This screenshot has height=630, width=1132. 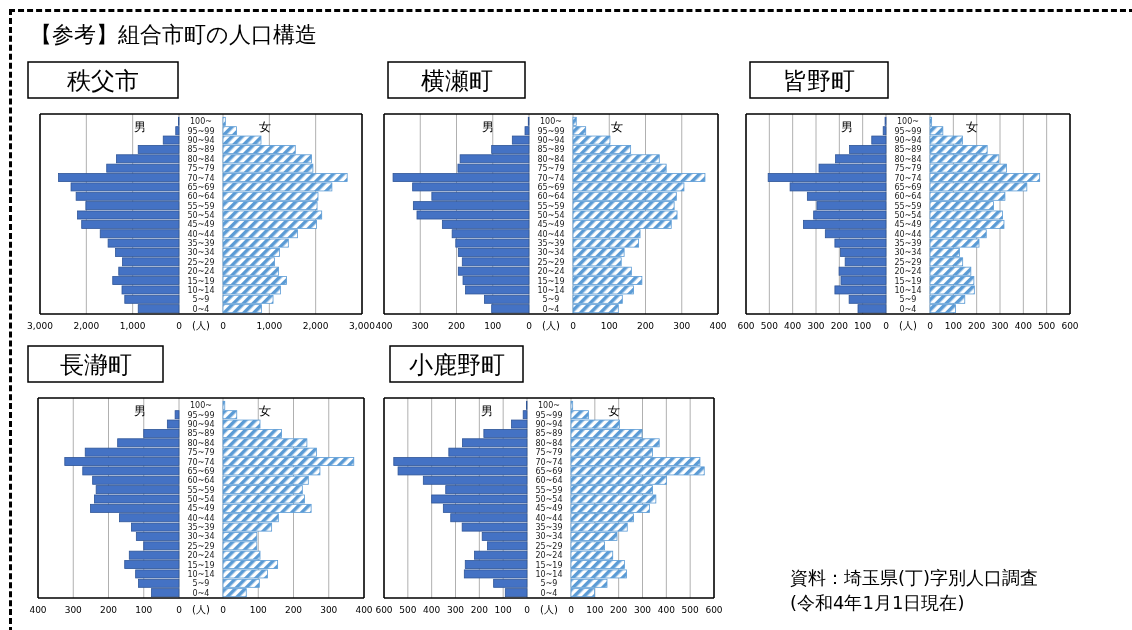 I want to click on text: 【参考】組合市町の人口構造, so click(x=173, y=34).